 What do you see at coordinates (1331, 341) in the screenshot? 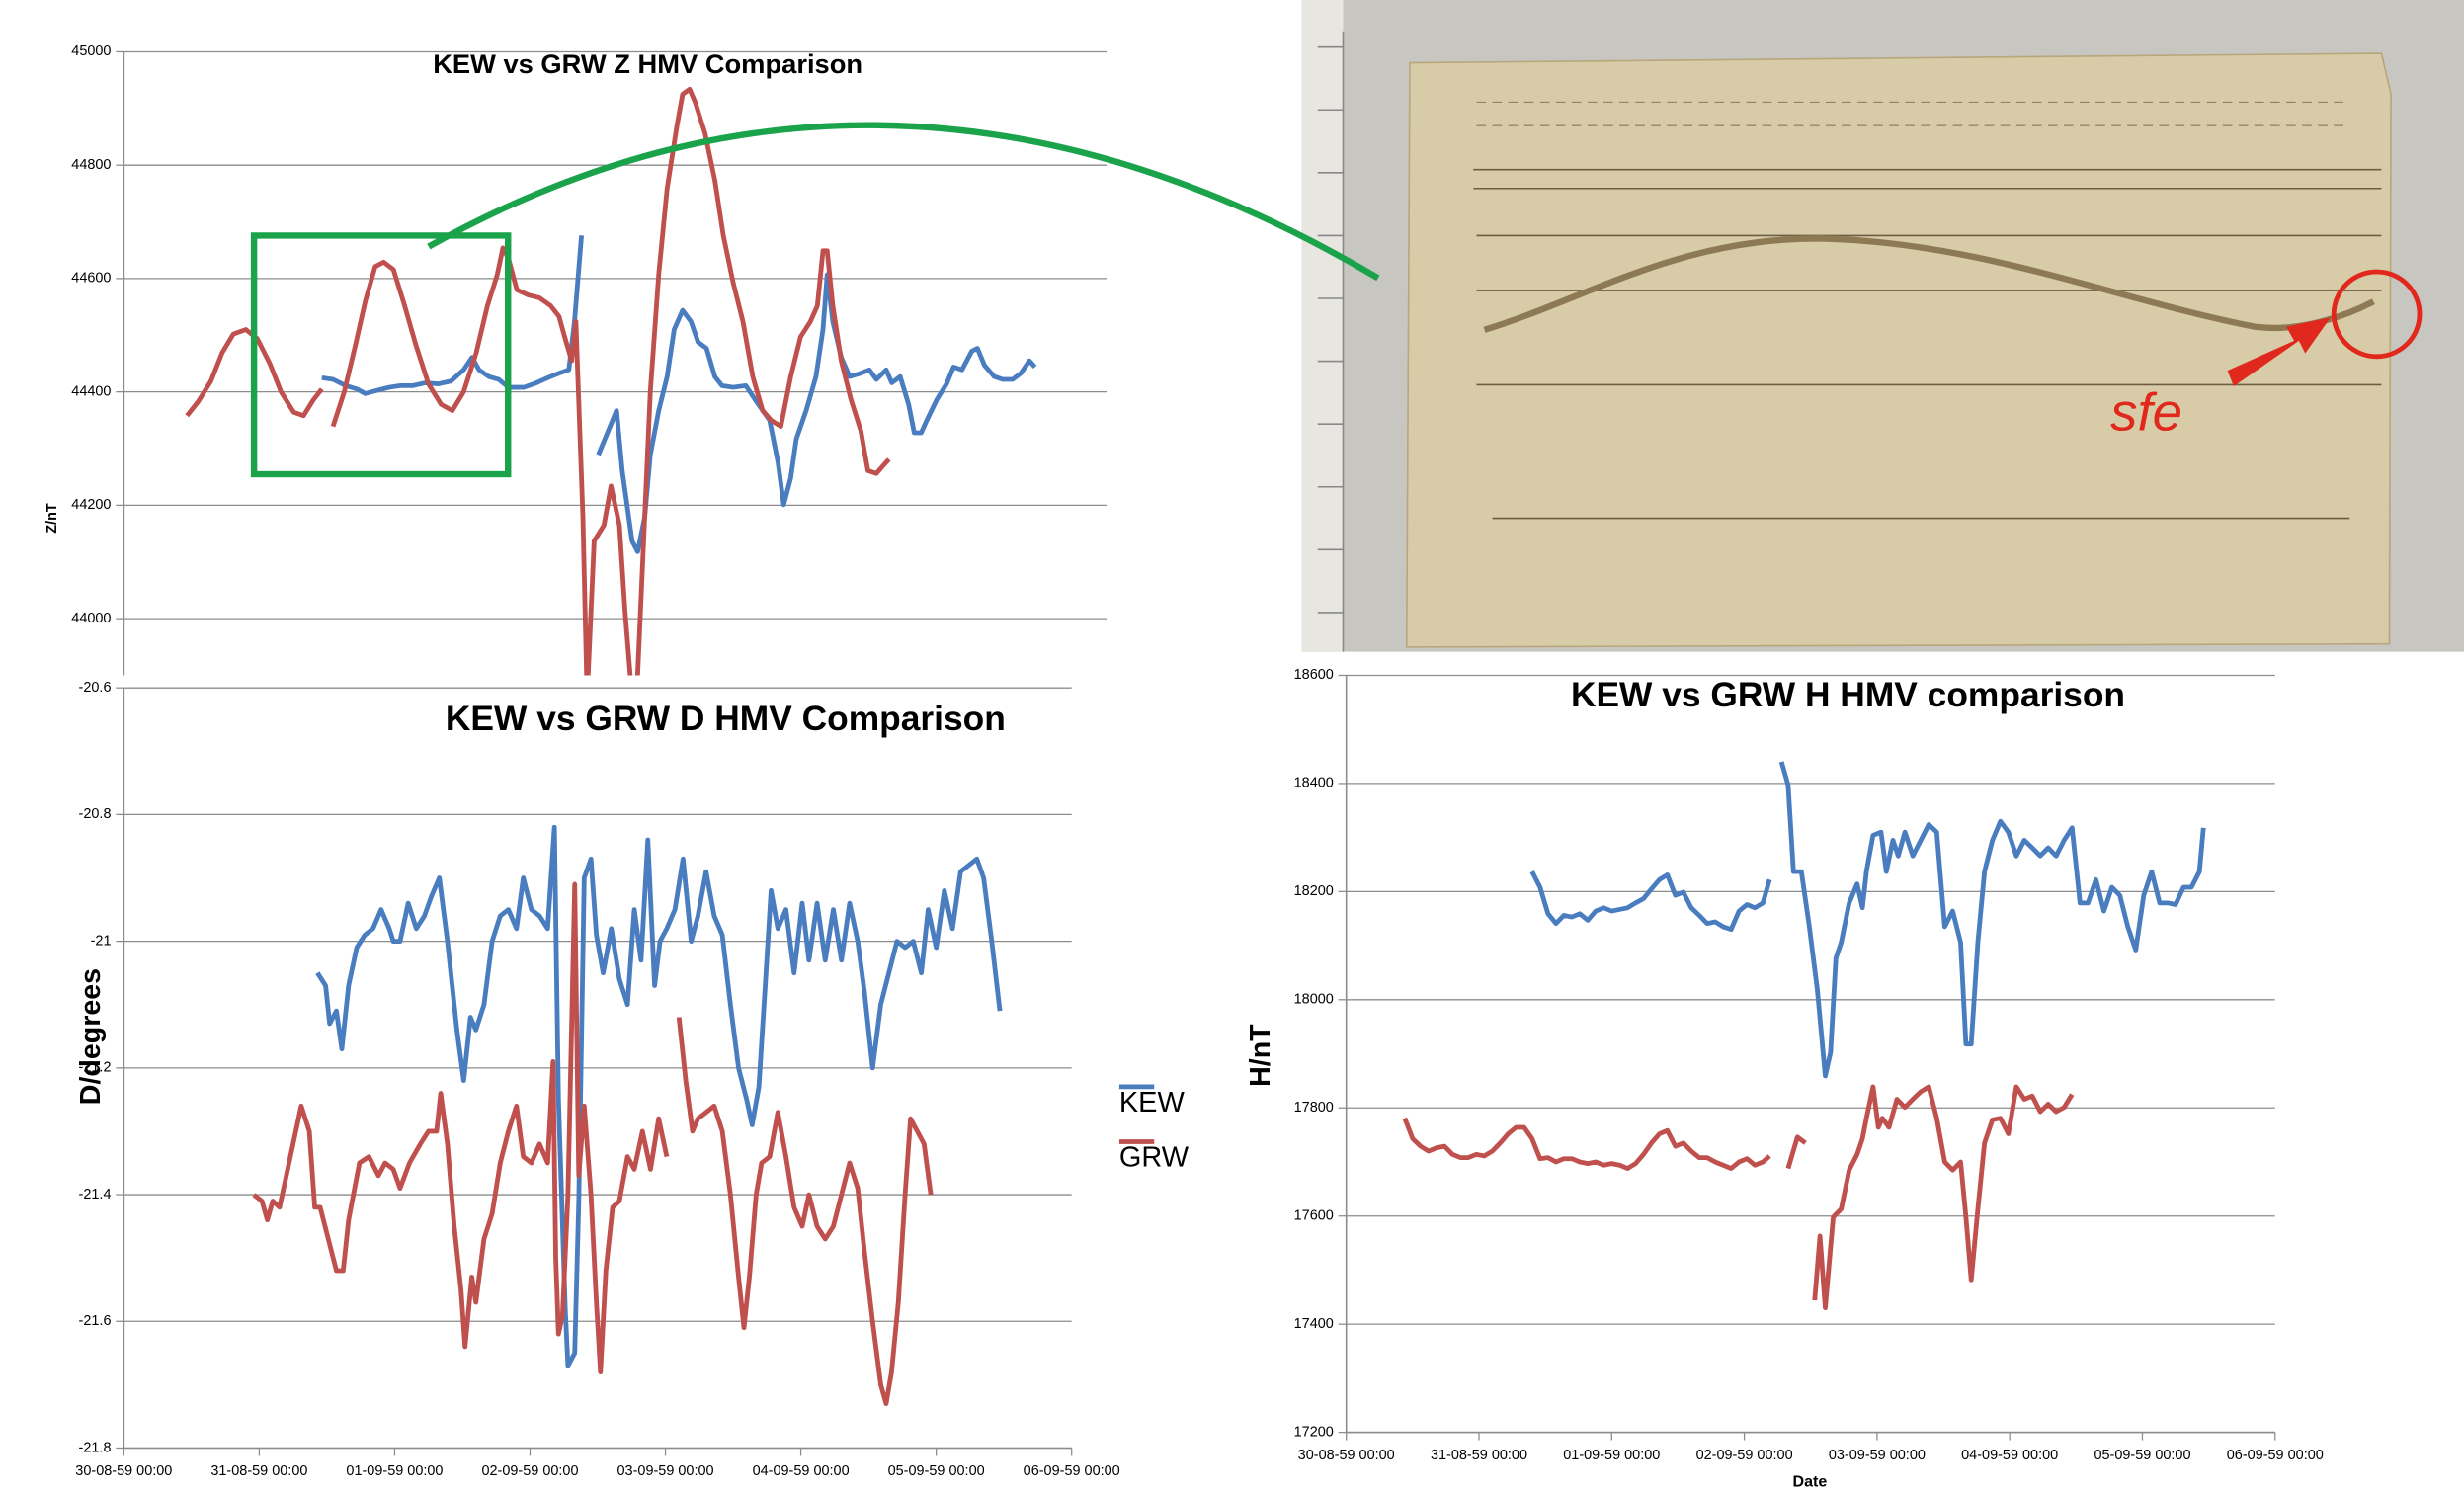
I see `ruler-ticks` at bounding box center [1331, 341].